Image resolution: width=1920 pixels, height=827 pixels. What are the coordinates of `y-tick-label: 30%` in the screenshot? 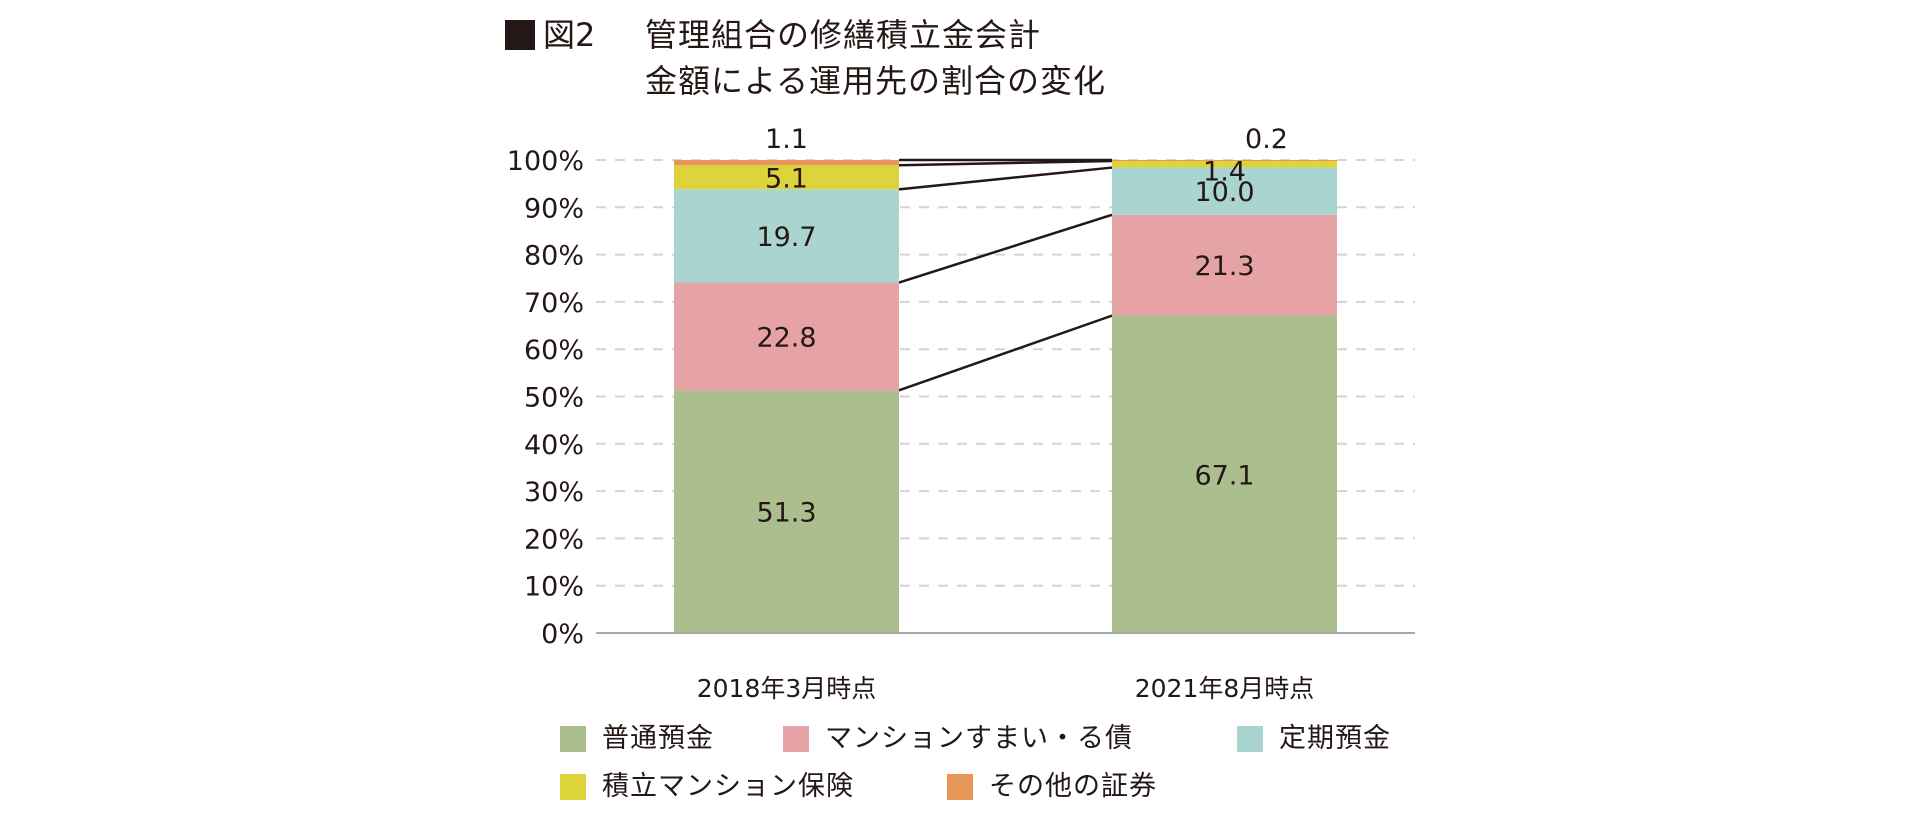 It's located at (554, 492).